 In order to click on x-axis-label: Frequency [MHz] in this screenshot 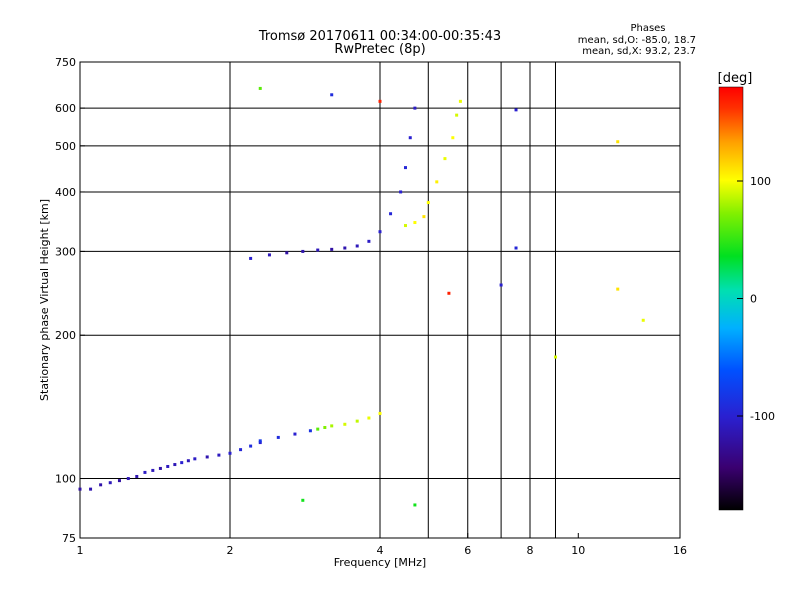, I will do `click(380, 562)`.